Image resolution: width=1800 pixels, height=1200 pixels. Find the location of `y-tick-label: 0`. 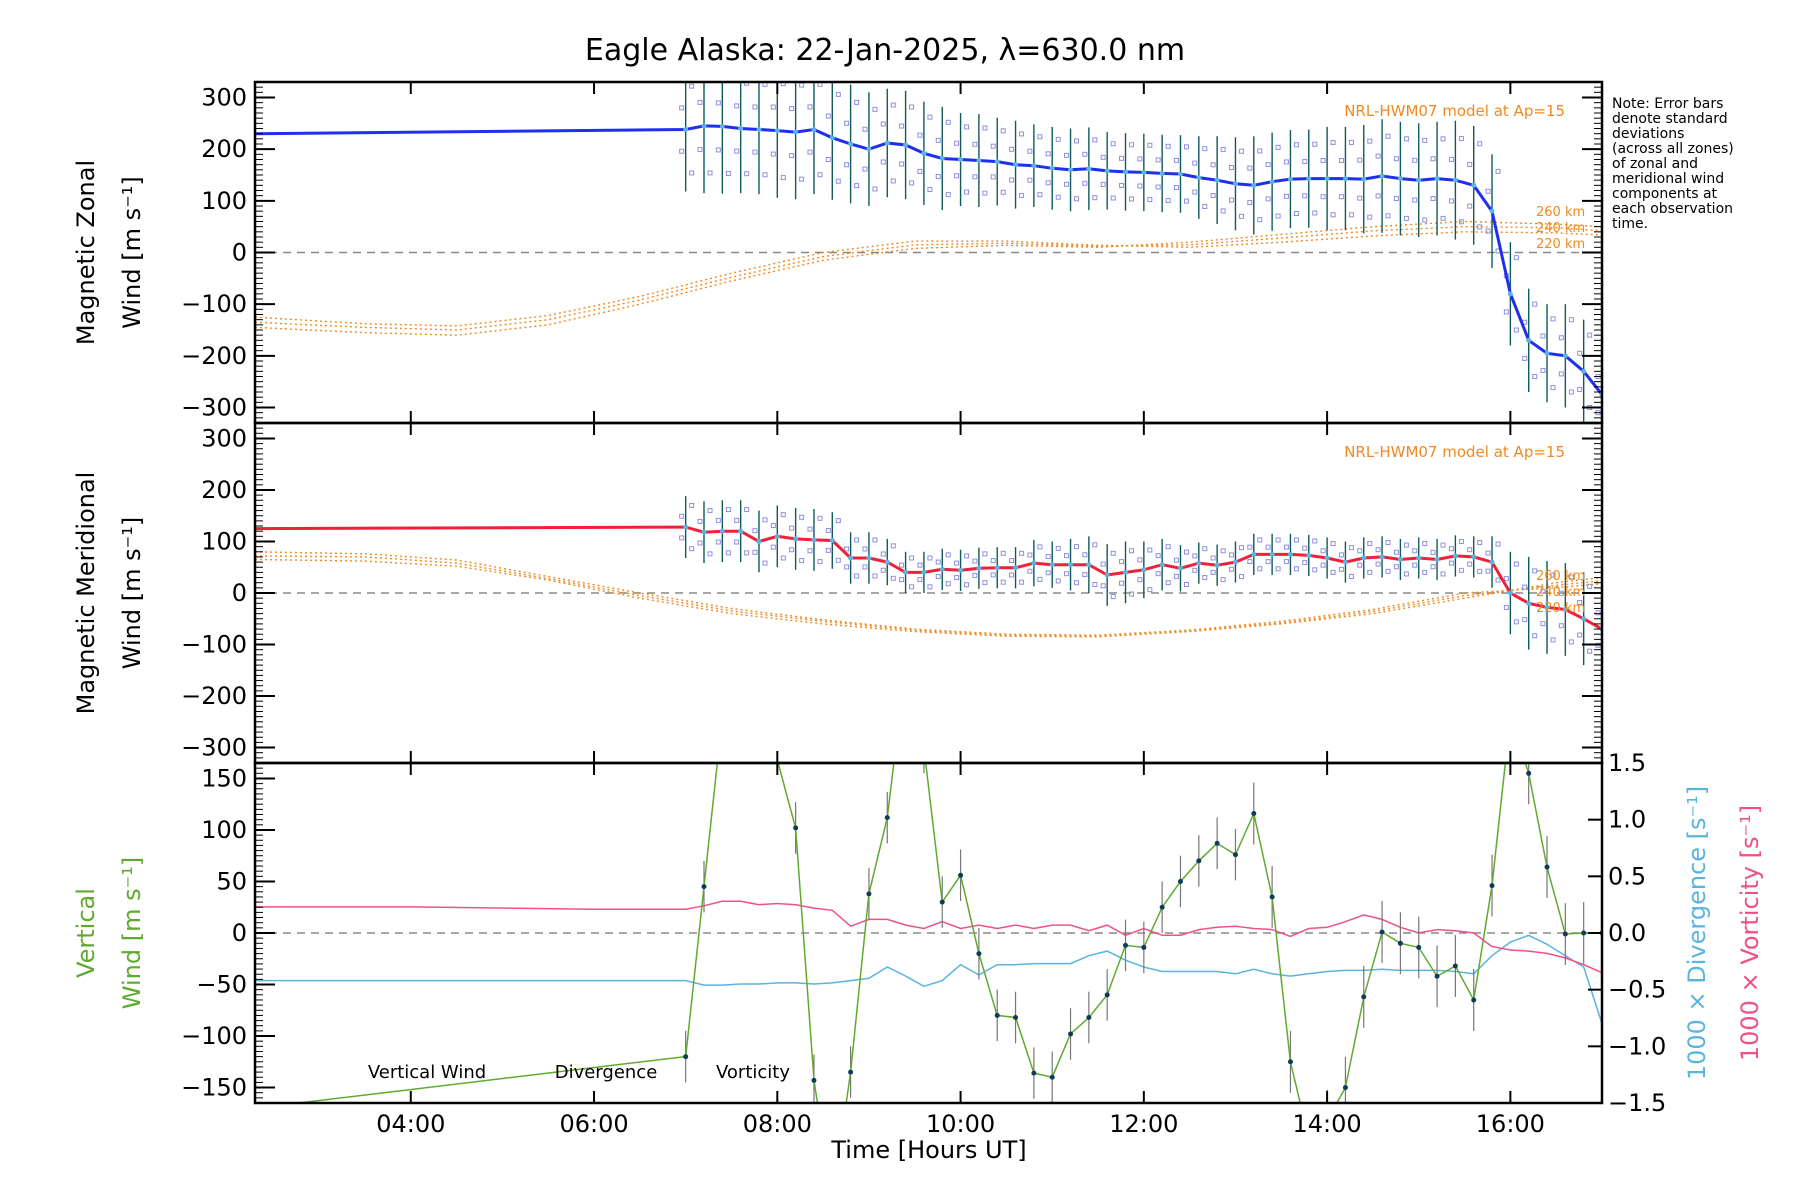

y-tick-label: 0 is located at coordinates (239, 933).